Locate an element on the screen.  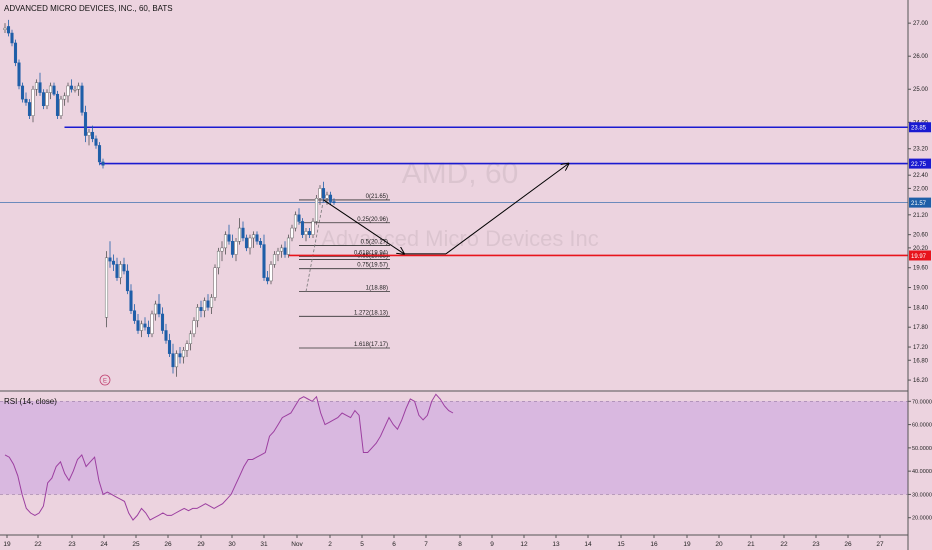
time-tick-label: 5 is located at coordinates (362, 544).